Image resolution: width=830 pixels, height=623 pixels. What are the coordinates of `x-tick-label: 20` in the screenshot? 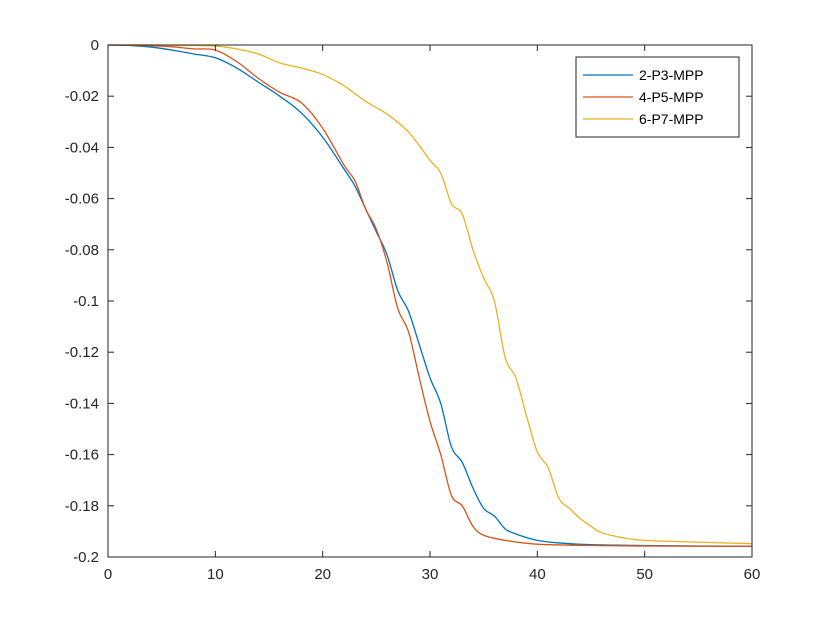 It's located at (322, 574).